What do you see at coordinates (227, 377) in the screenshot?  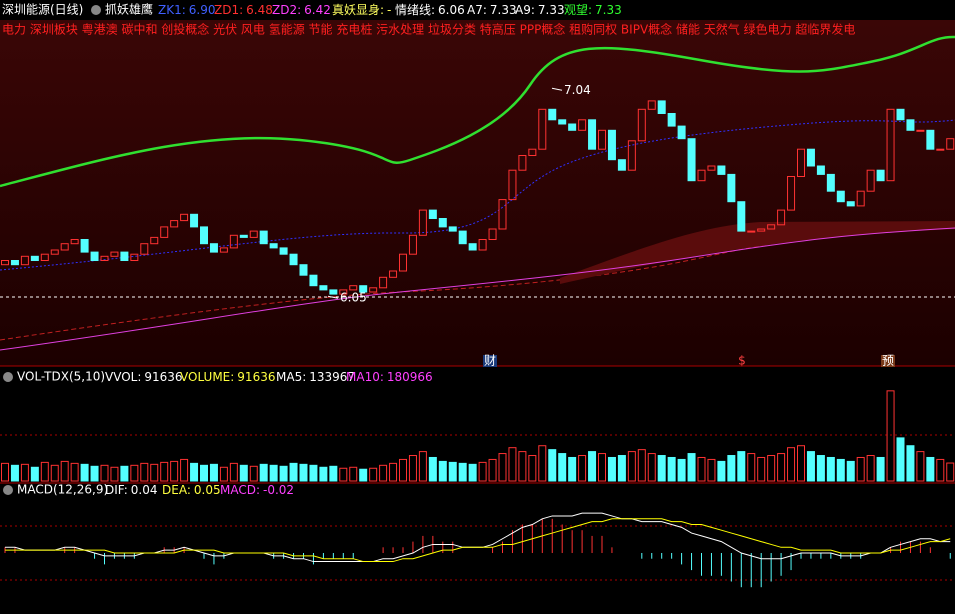 I see `item: VOLUME: 91636` at bounding box center [227, 377].